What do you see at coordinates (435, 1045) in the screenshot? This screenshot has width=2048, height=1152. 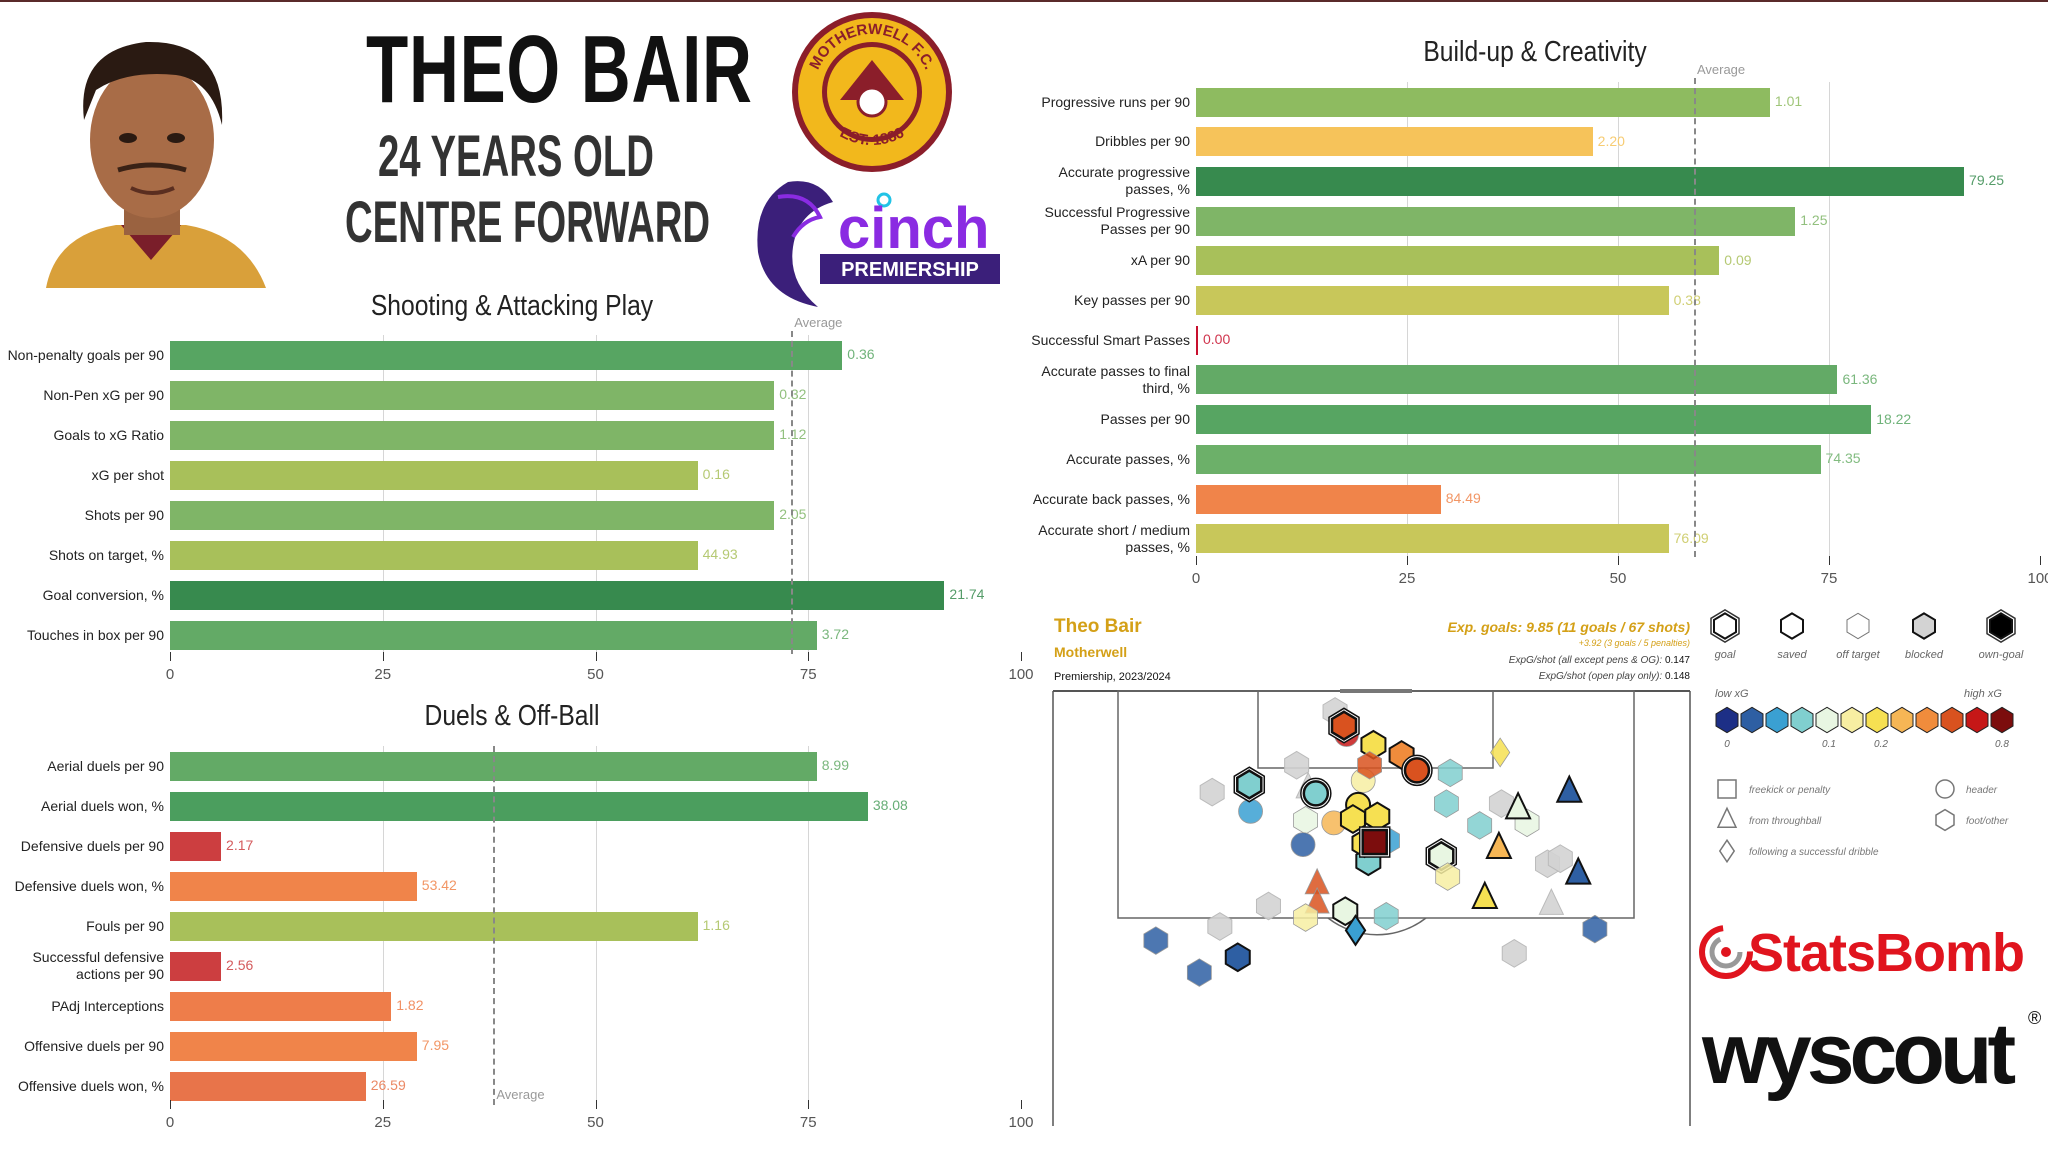 I see `bar-value-label: 7.95` at bounding box center [435, 1045].